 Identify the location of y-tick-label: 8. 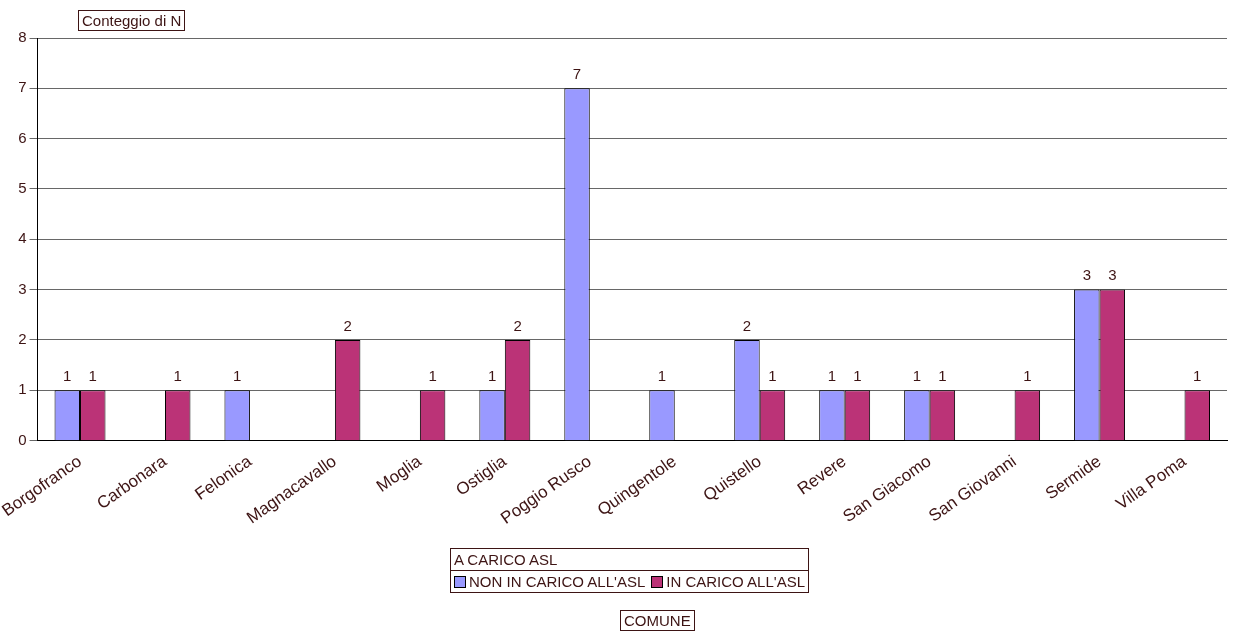
(22, 37).